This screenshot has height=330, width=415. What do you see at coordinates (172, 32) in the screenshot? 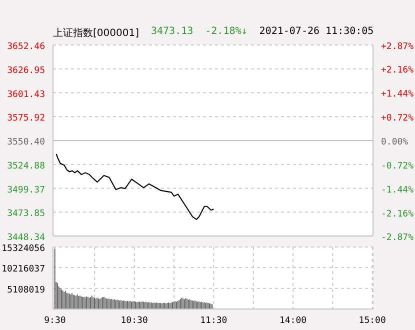
I see `text: 3473.13` at bounding box center [172, 32].